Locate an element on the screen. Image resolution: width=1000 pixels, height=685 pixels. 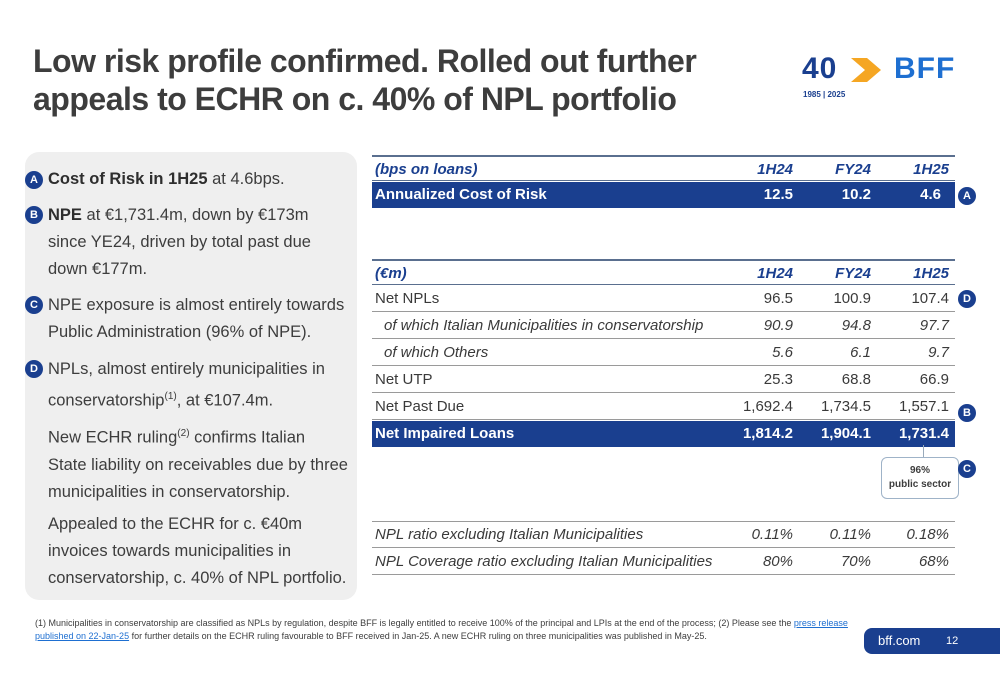
logo-brand-text: BFF is located at coordinates (925, 68).